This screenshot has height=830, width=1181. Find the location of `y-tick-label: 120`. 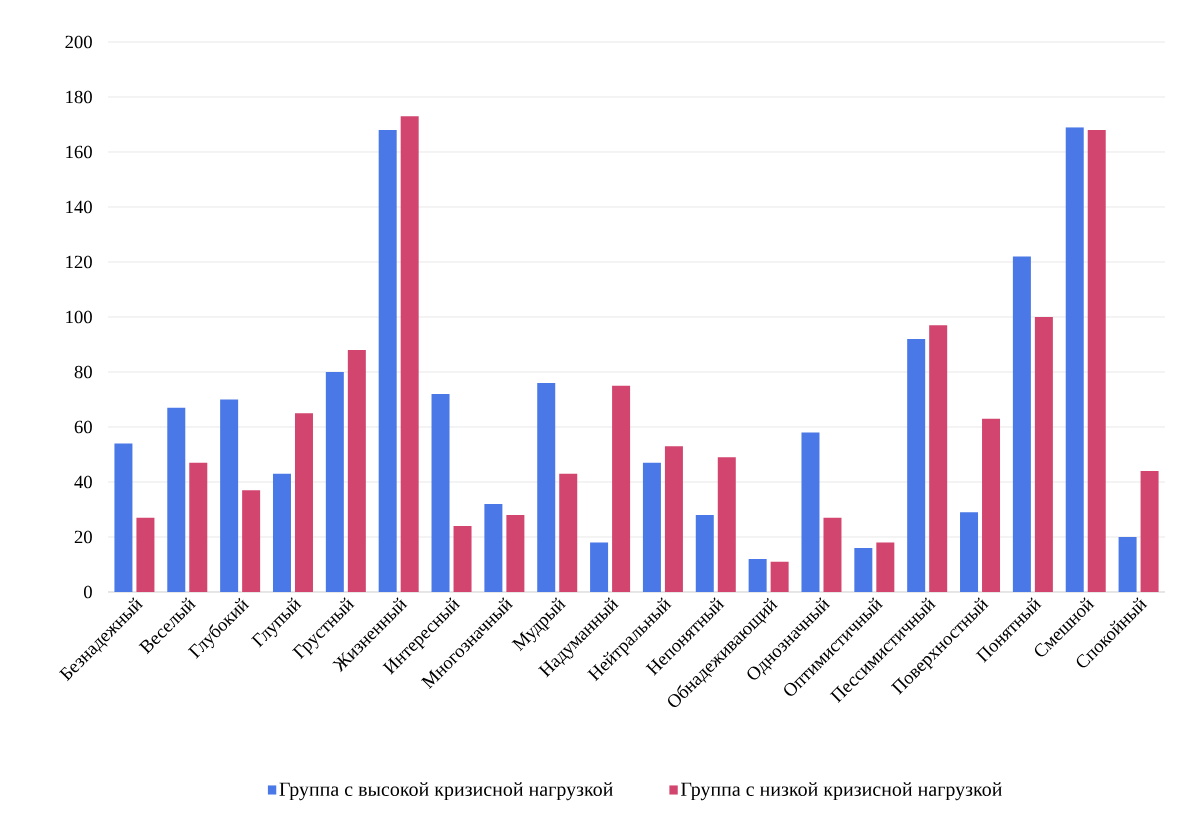

y-tick-label: 120 is located at coordinates (79, 262).